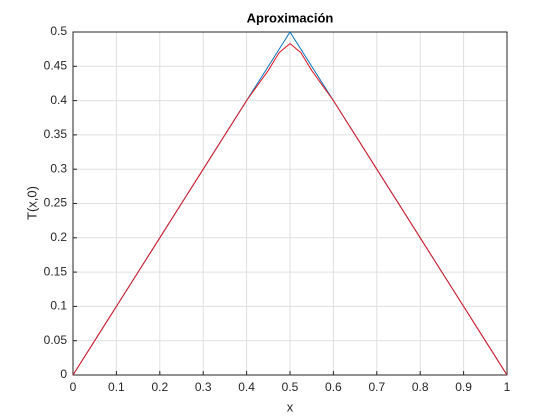 The image size is (560, 420). What do you see at coordinates (333, 387) in the screenshot?
I see `x-tick-label: 0.6` at bounding box center [333, 387].